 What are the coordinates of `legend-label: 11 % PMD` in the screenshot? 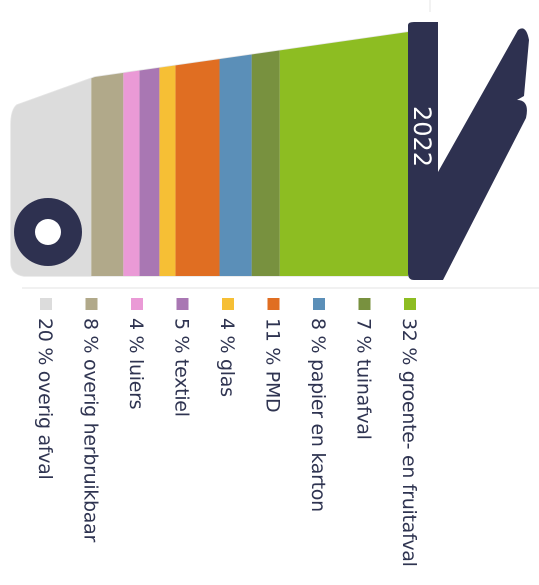 It's located at (273, 365).